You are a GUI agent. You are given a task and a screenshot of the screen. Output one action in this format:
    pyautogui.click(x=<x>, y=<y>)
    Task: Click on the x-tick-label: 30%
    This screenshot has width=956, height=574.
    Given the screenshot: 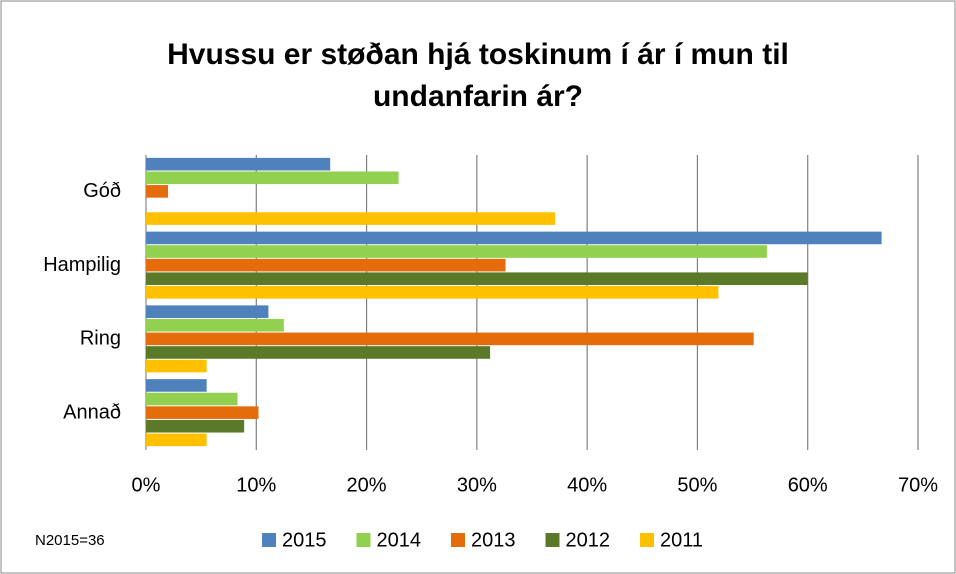 What is the action you would take?
    pyautogui.click(x=477, y=485)
    